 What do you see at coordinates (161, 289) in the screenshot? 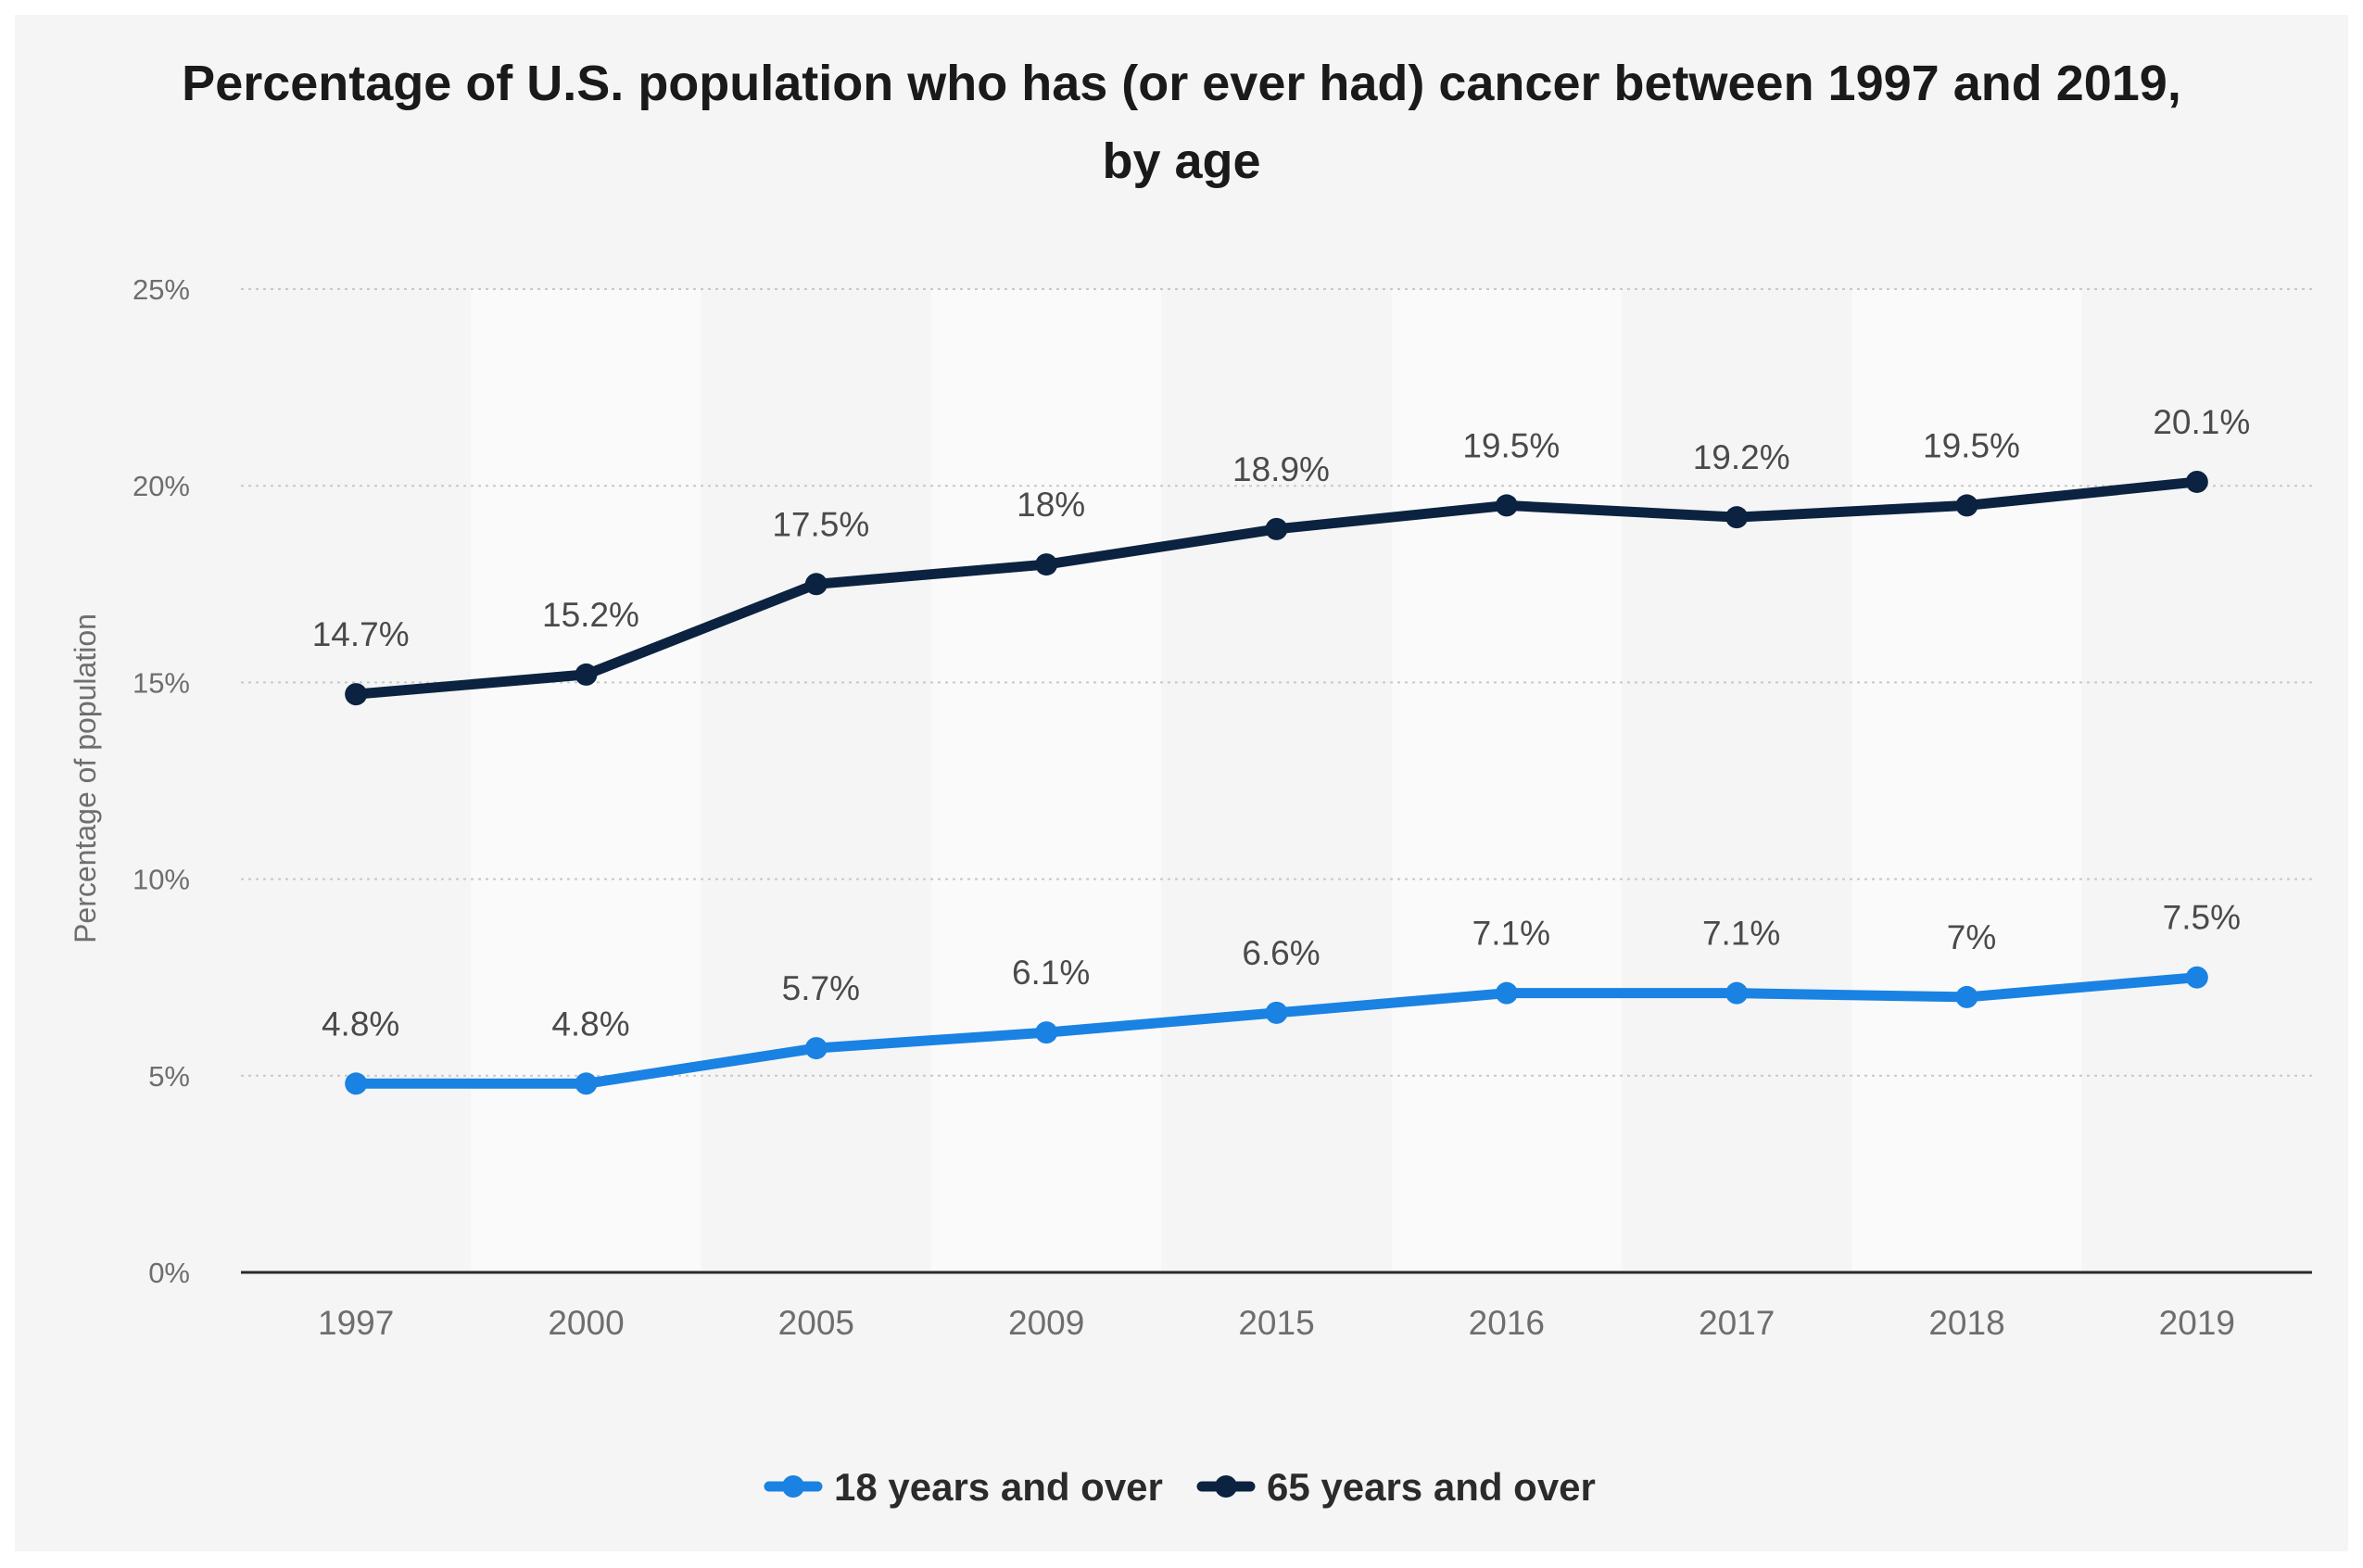
I see `y-tick-label: 25%` at bounding box center [161, 289].